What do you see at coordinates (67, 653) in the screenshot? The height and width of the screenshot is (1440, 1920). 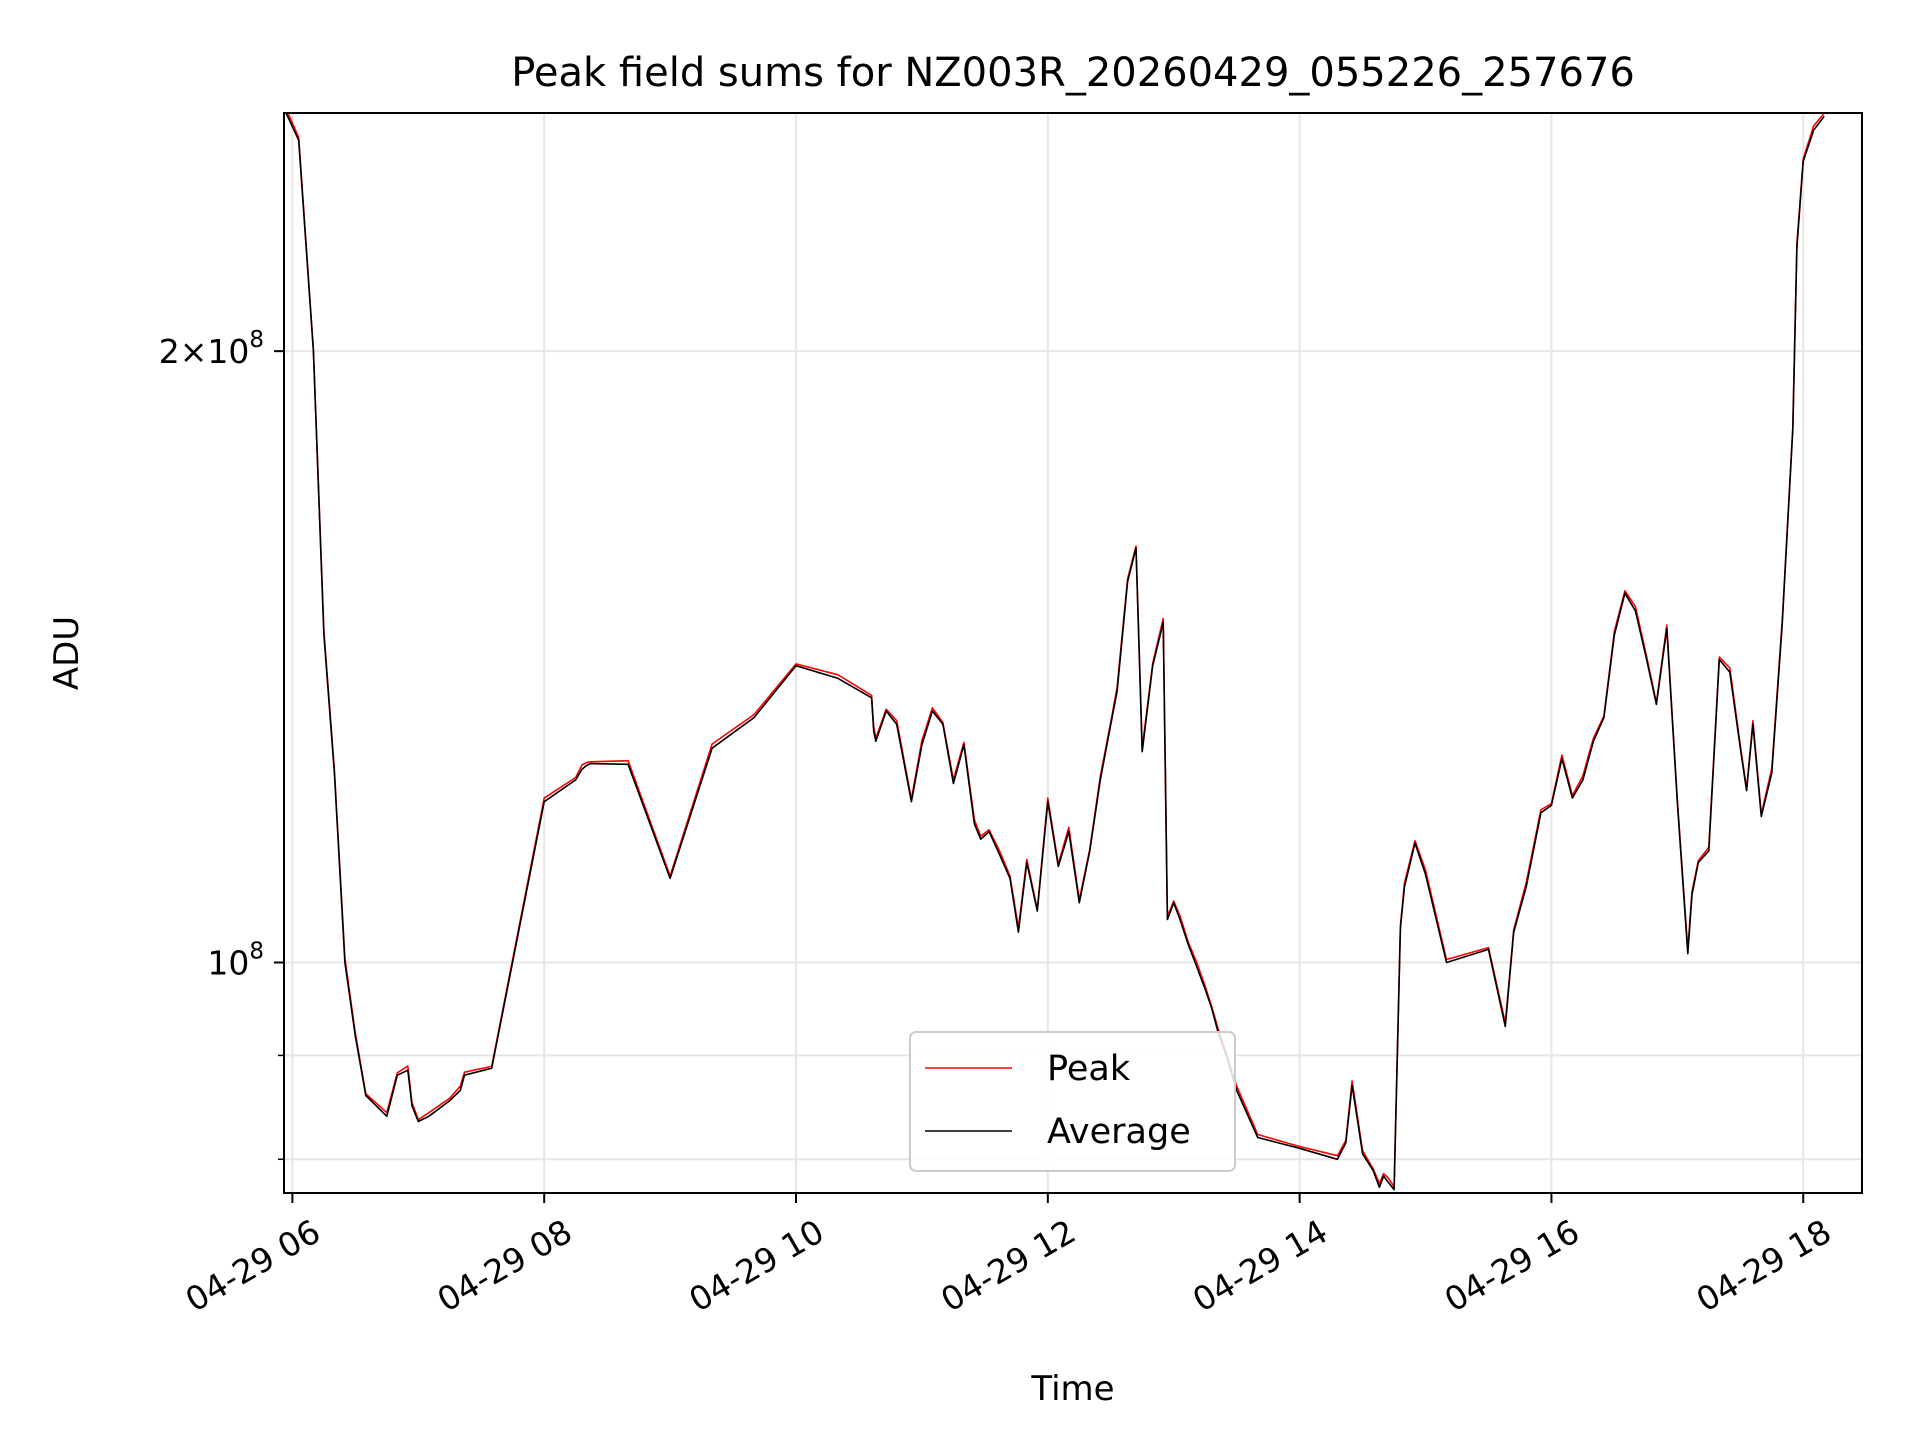 I see `y-axis-title: ADU` at bounding box center [67, 653].